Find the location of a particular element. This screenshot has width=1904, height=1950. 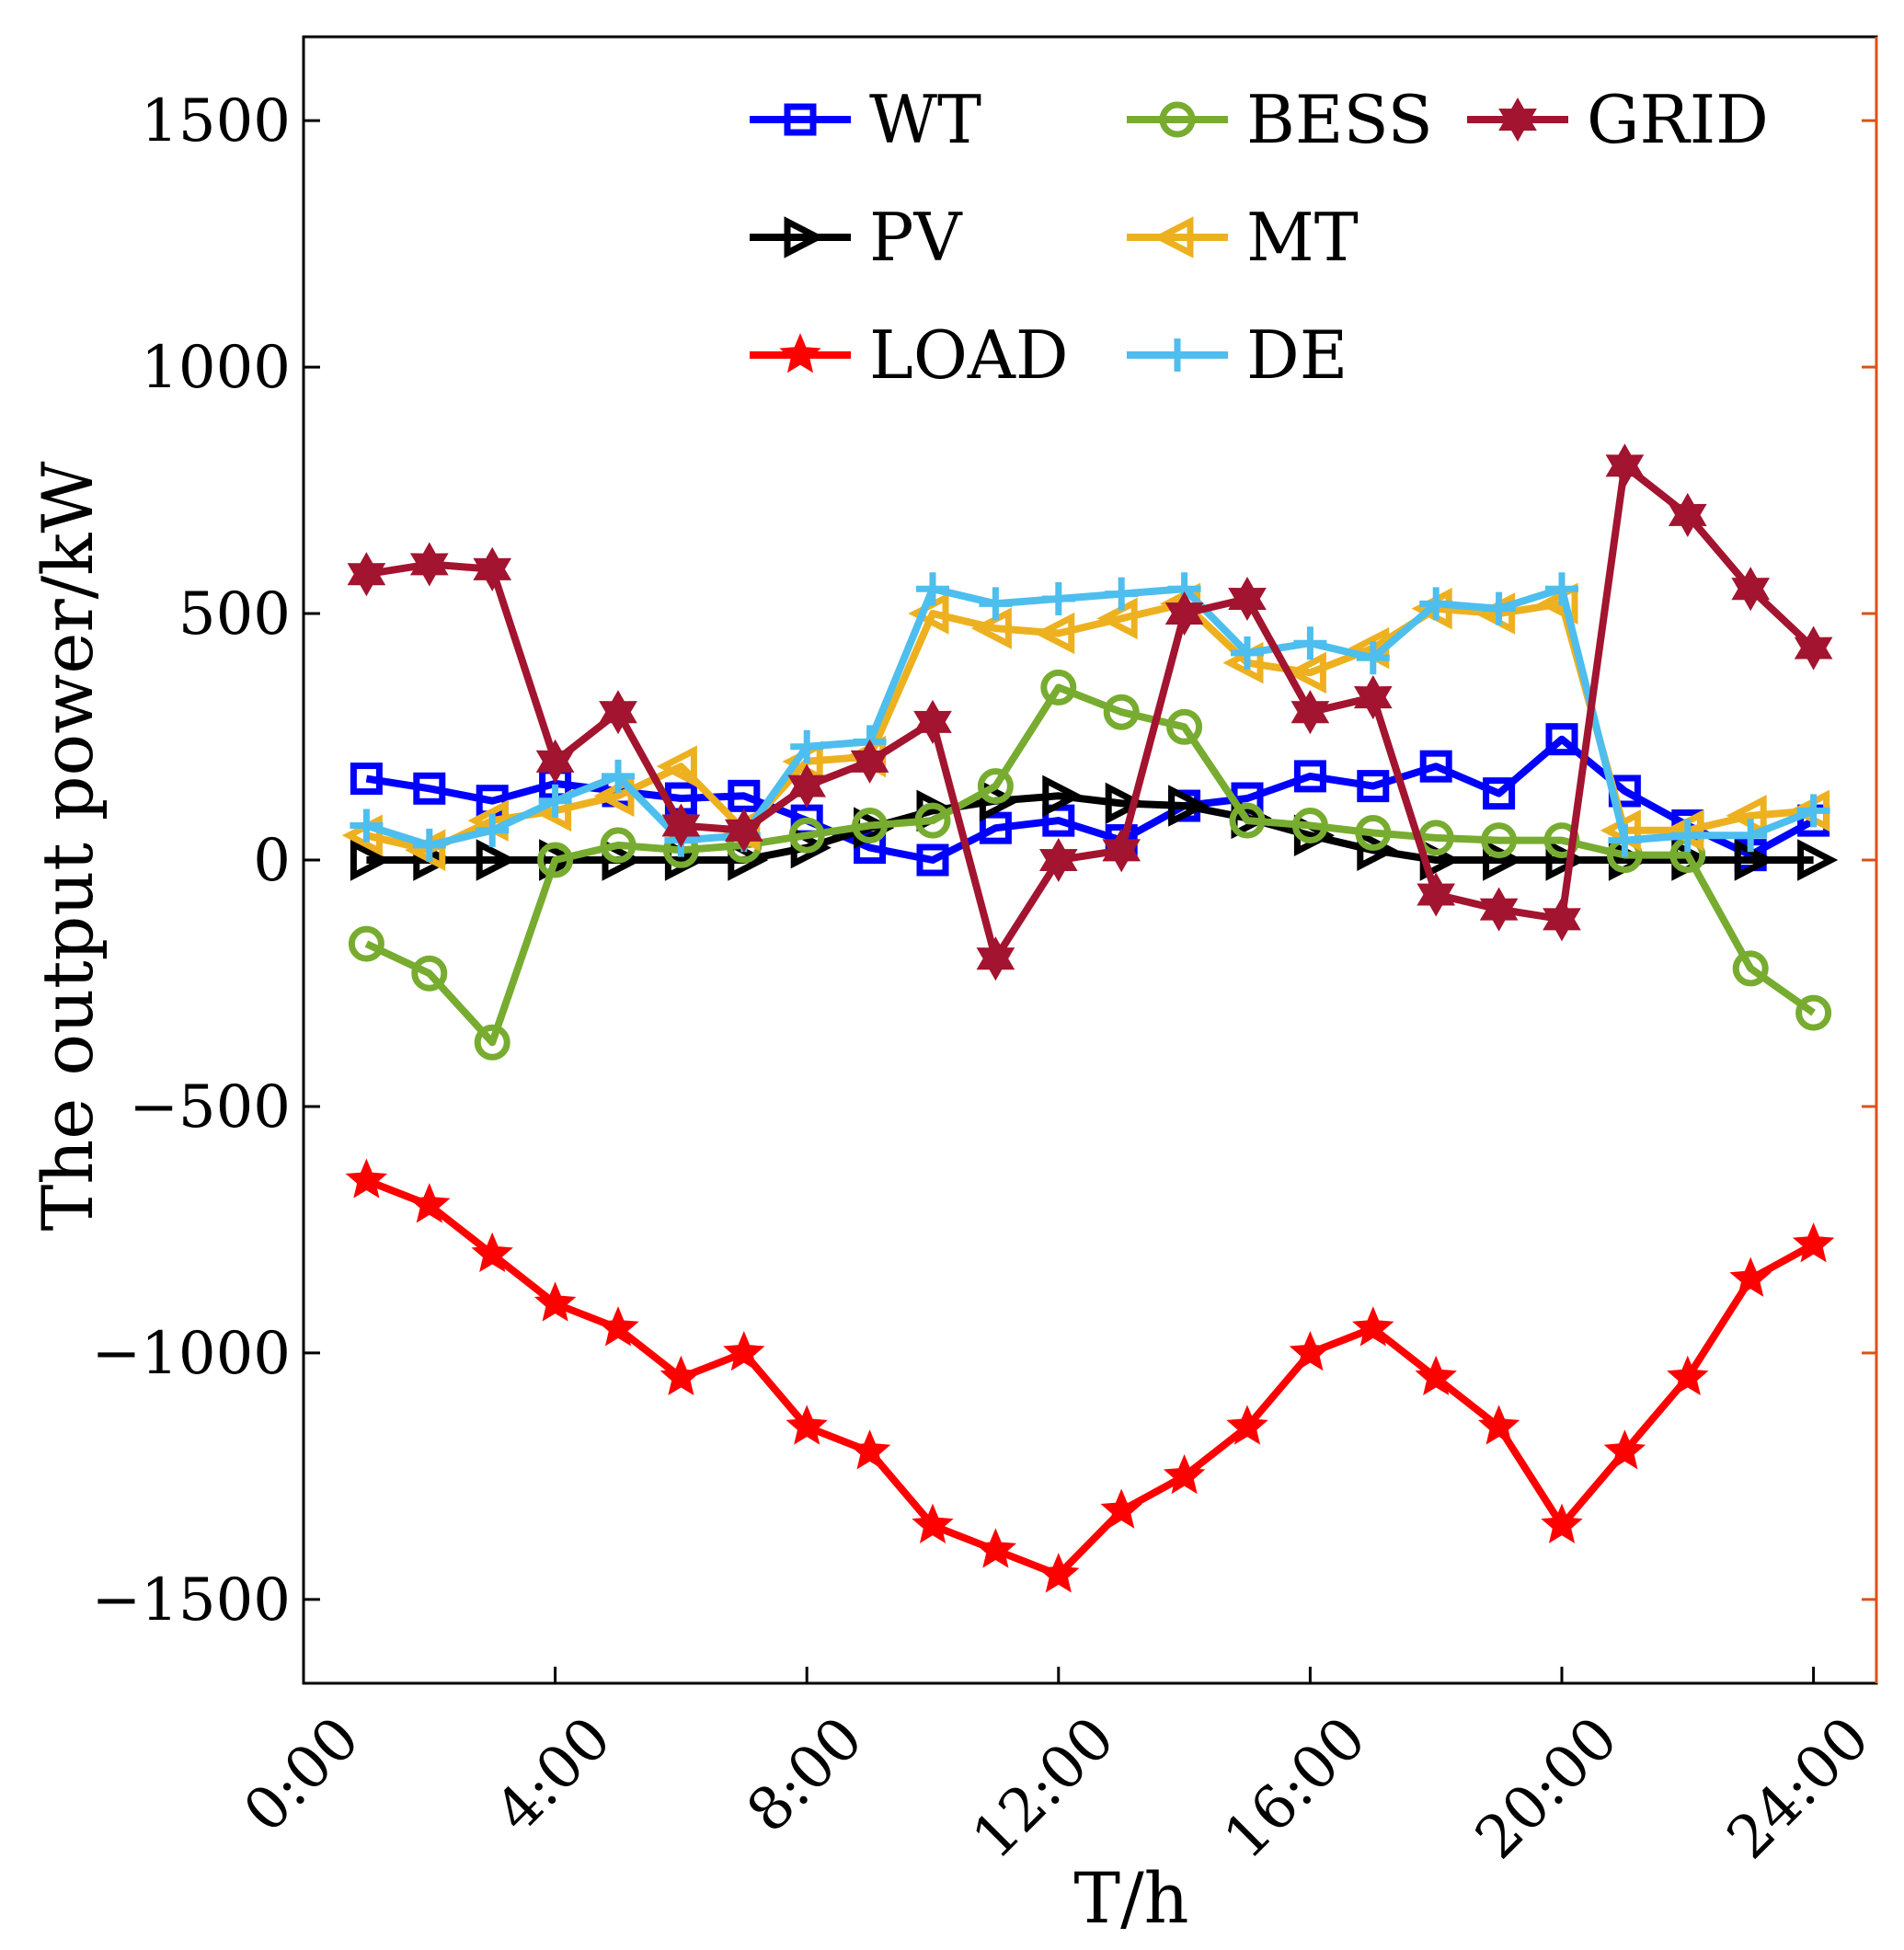

legend-marker-bess is located at coordinates (1177, 119).